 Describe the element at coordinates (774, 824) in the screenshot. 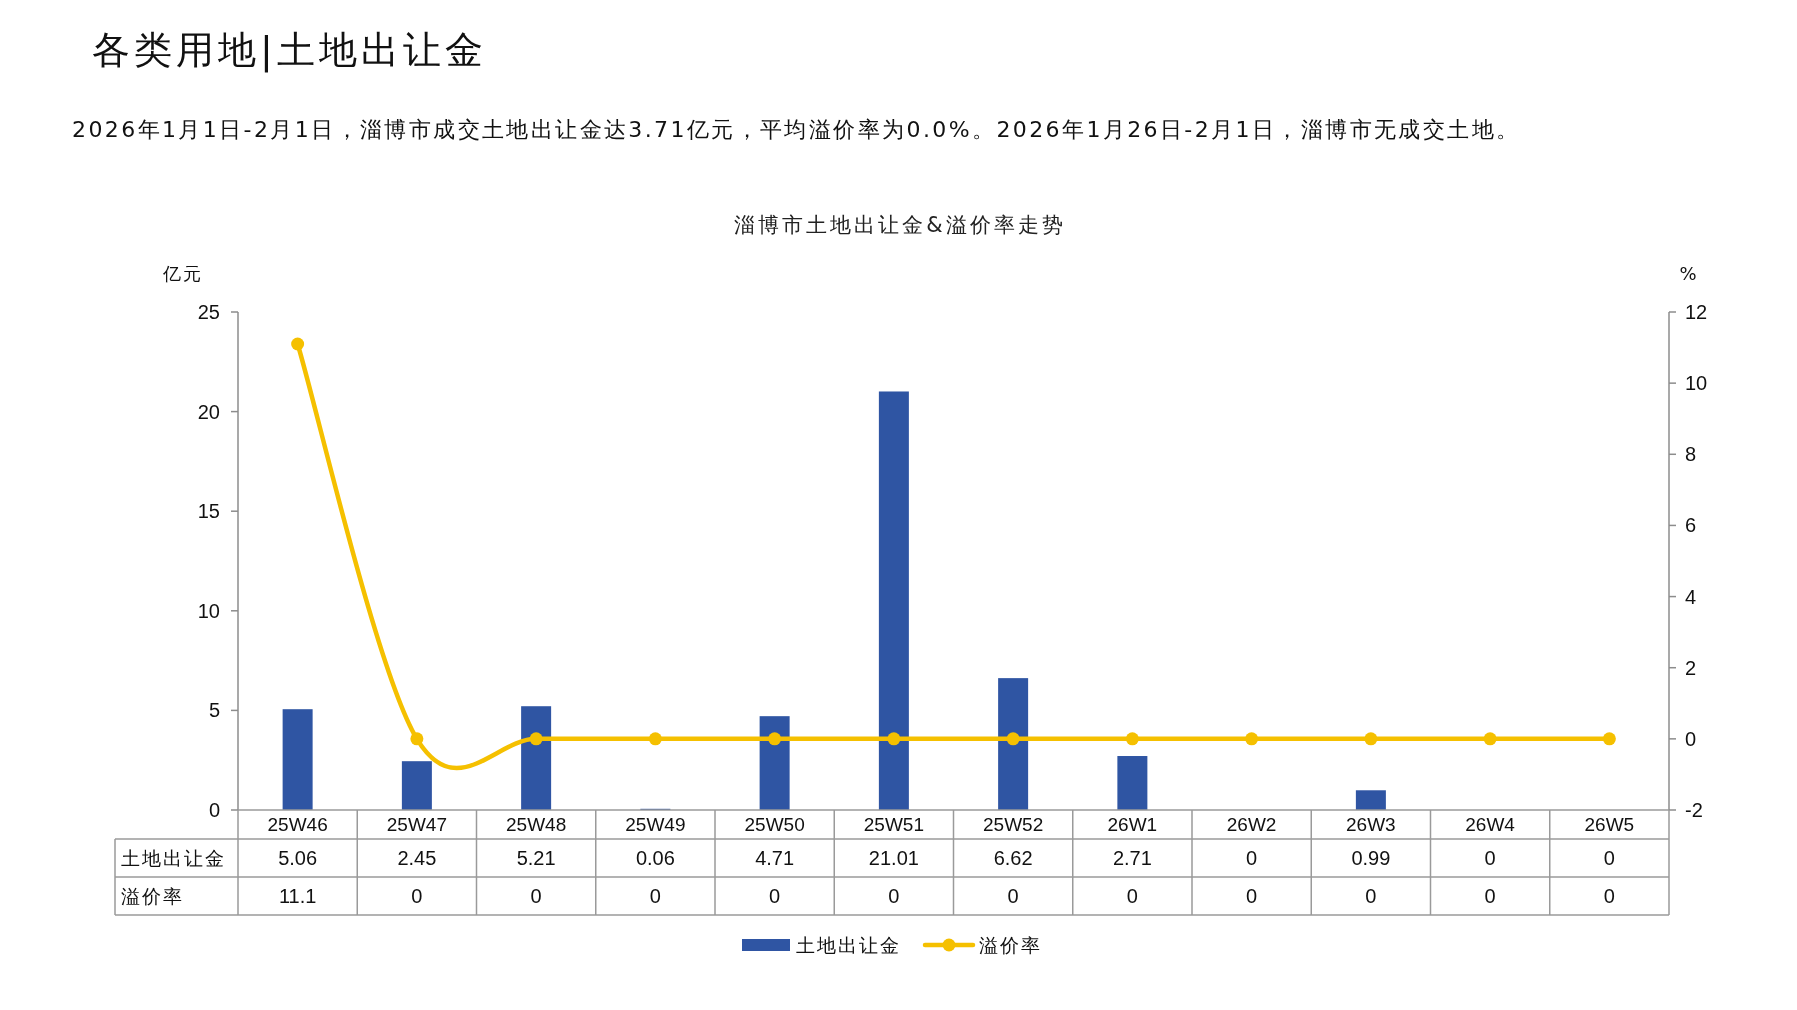

I see `x-tick-label: 25W50` at that location.